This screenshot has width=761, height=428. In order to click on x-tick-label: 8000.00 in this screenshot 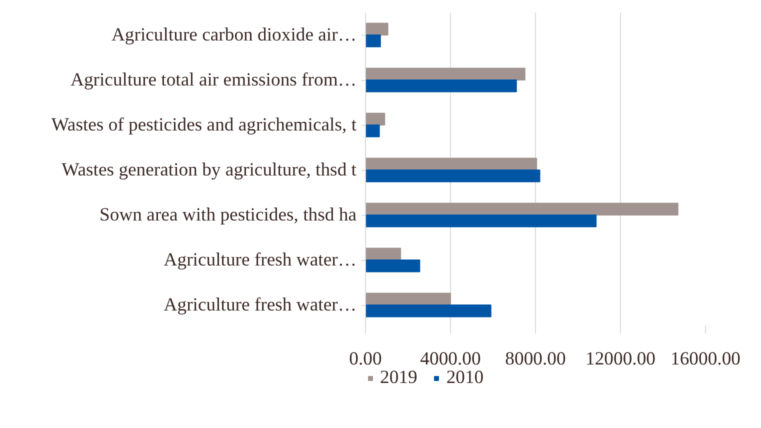, I will do `click(535, 359)`.